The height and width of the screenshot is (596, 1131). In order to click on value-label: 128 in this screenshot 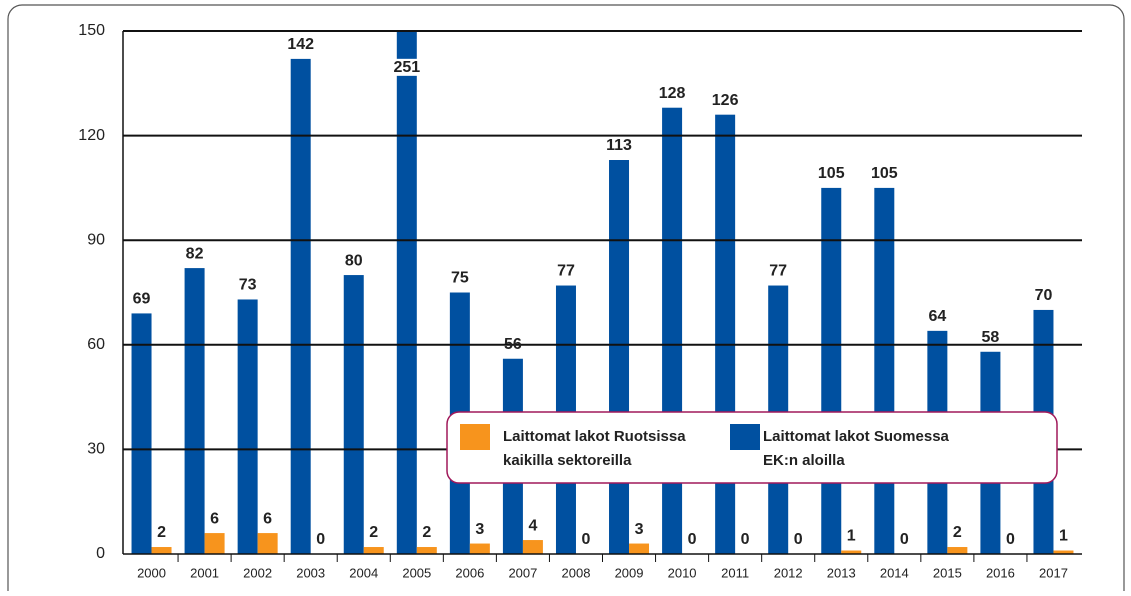, I will do `click(672, 93)`.